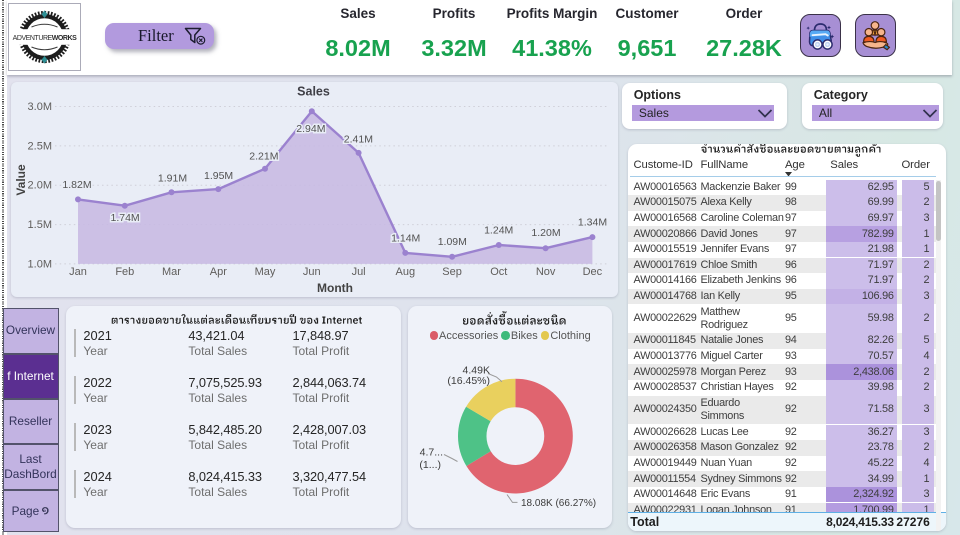 The height and width of the screenshot is (535, 960). I want to click on svg-text: 1.24M, so click(498, 230).